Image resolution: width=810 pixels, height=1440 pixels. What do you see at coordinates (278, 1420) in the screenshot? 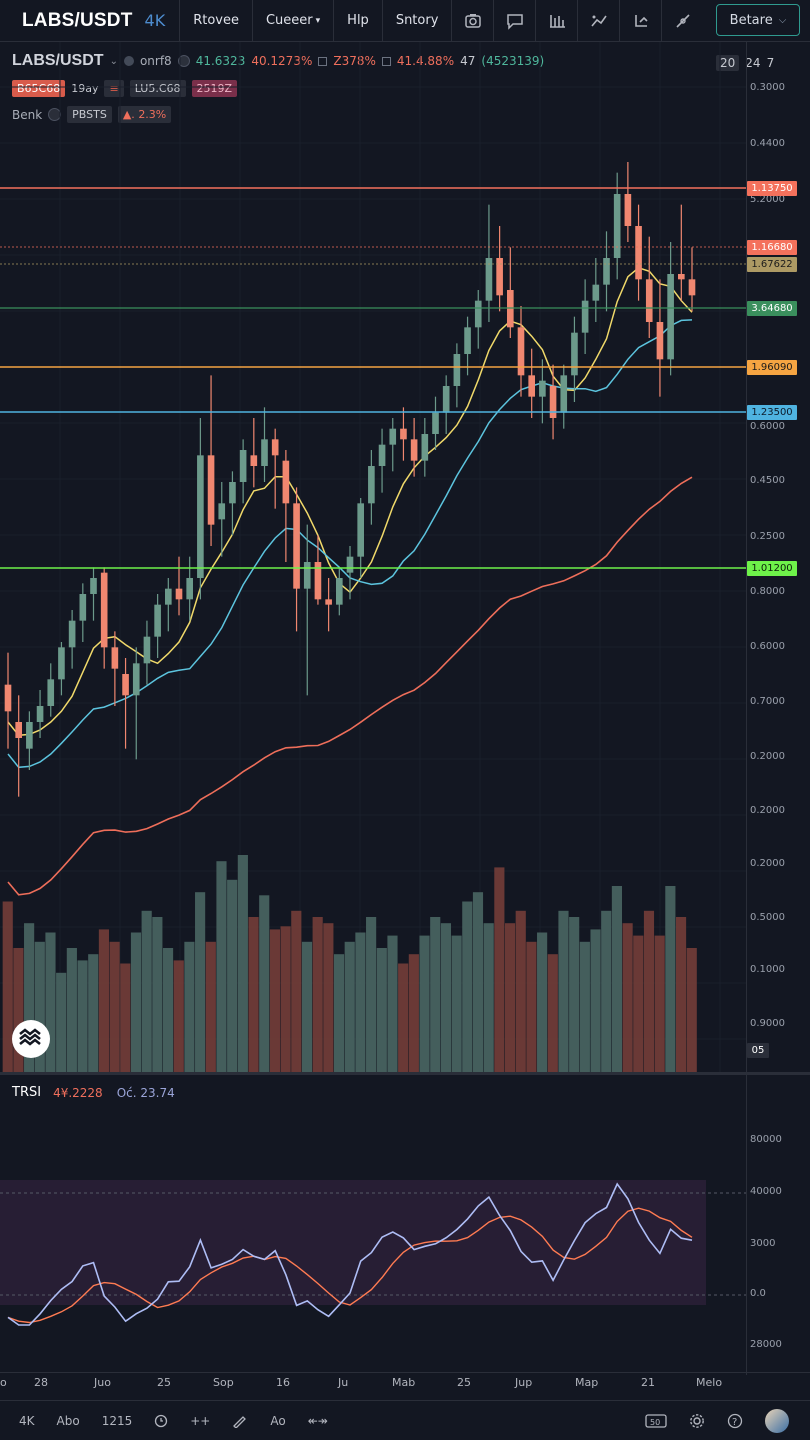
I see `zoom-button: Ao` at bounding box center [278, 1420].